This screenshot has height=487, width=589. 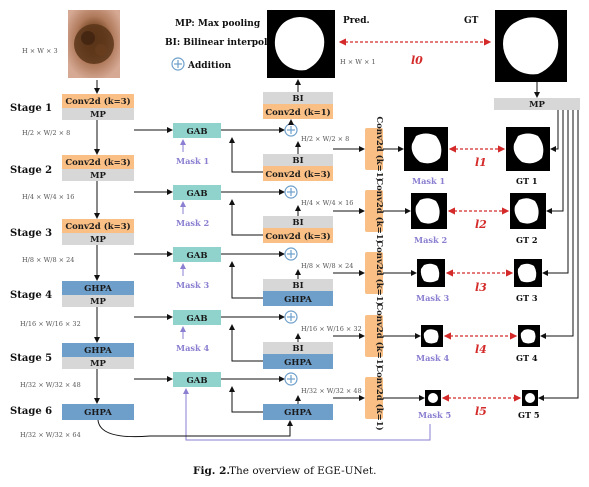 What do you see at coordinates (331, 329) in the screenshot?
I see `decoder-dim: H/16 × W/16 × 32` at bounding box center [331, 329].